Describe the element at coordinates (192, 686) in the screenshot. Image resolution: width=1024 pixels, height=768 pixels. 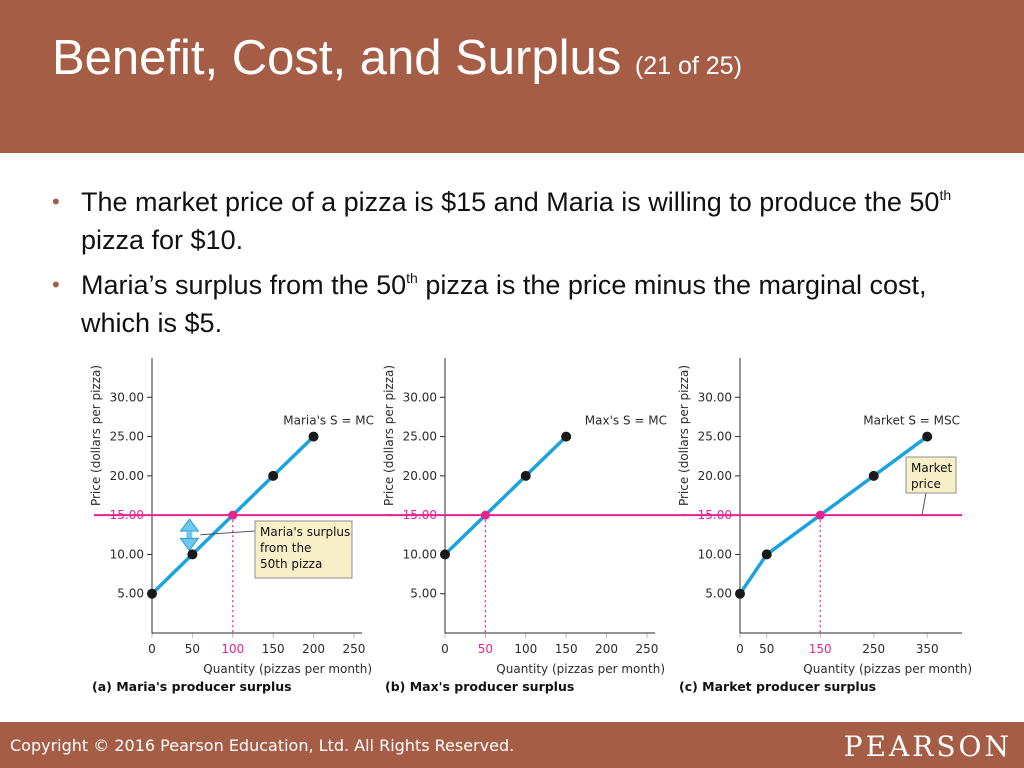
I see `chart-caption: (a) Maria's producer surplus` at that location.